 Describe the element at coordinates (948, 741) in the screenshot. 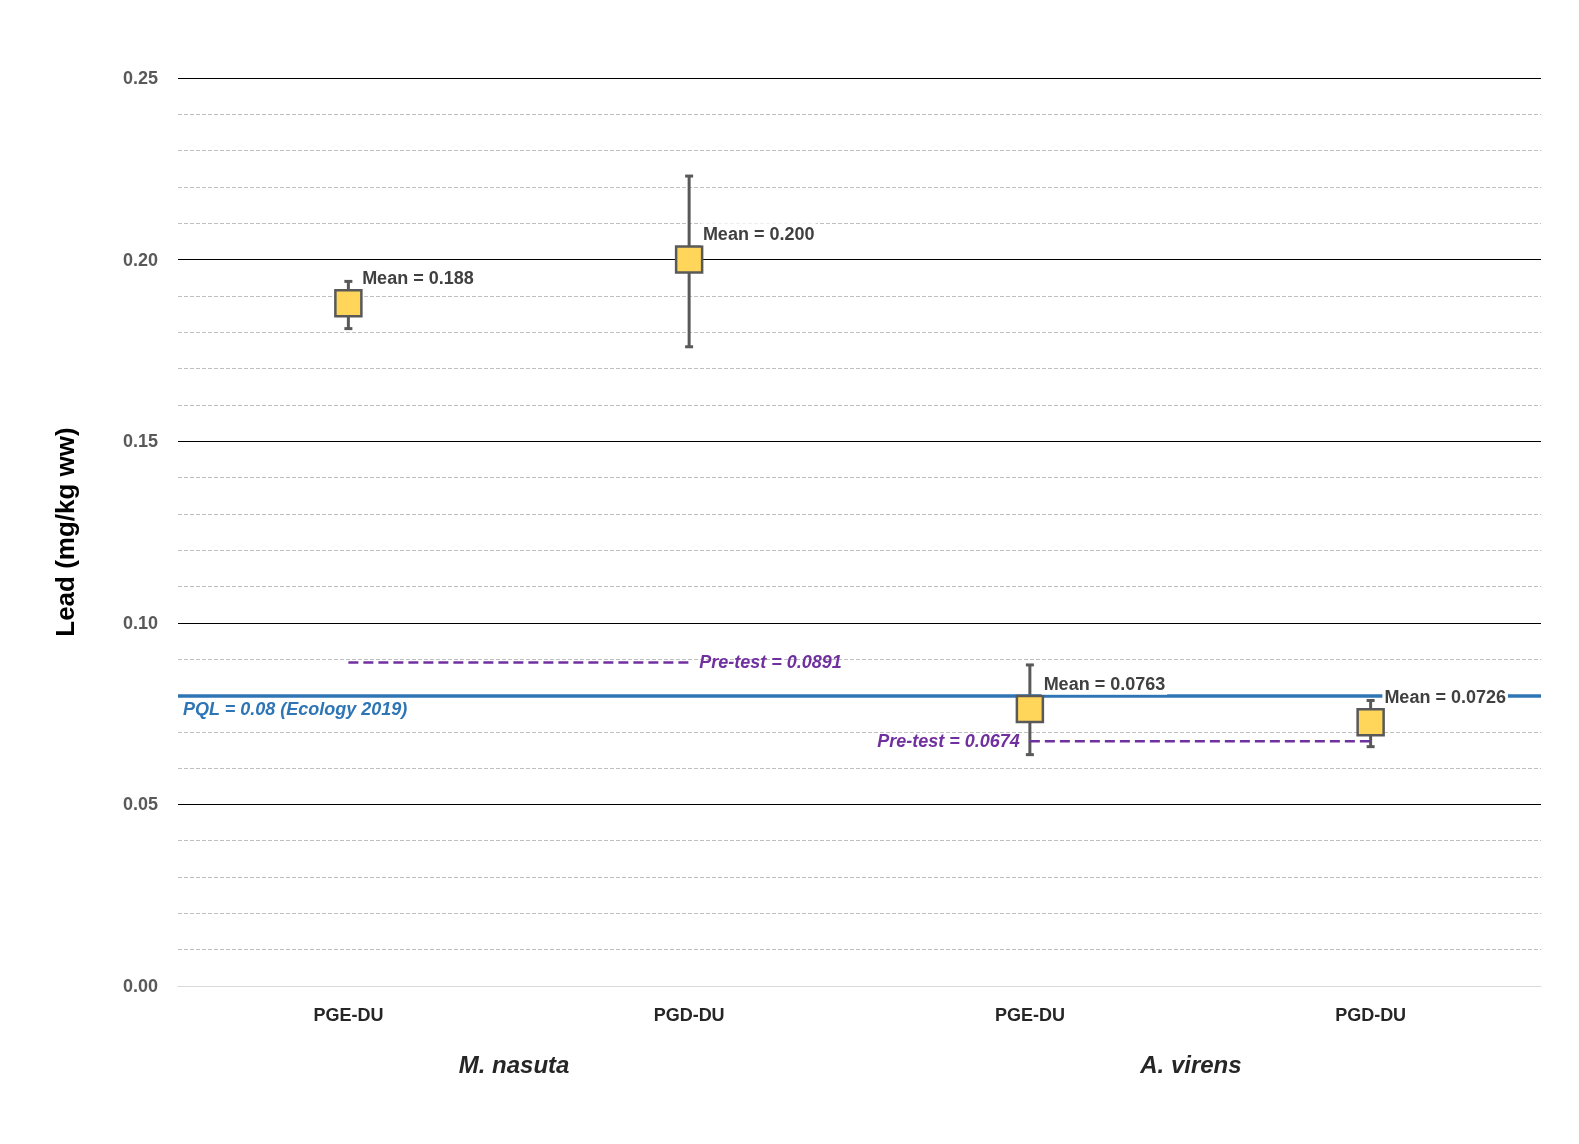

I see `series-label: Pre-test = 0.0674` at that location.